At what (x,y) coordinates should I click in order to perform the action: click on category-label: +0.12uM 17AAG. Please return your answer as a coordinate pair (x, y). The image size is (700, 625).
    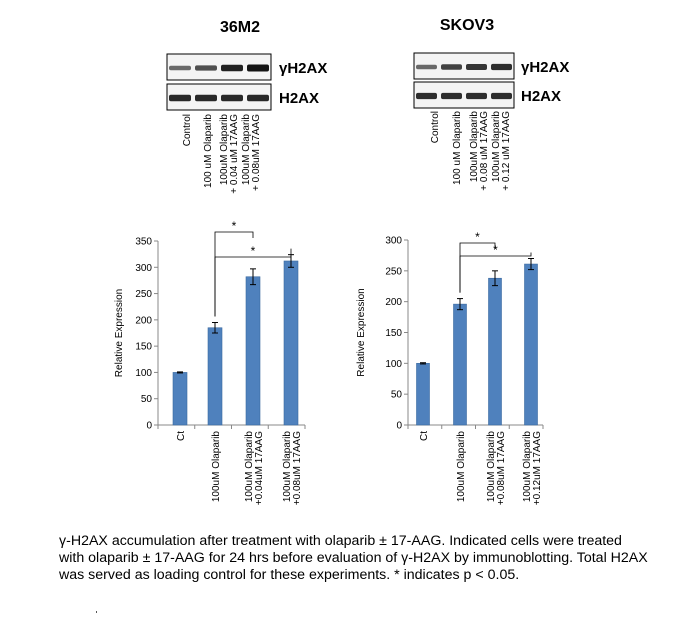
    Looking at the image, I should click on (537, 468).